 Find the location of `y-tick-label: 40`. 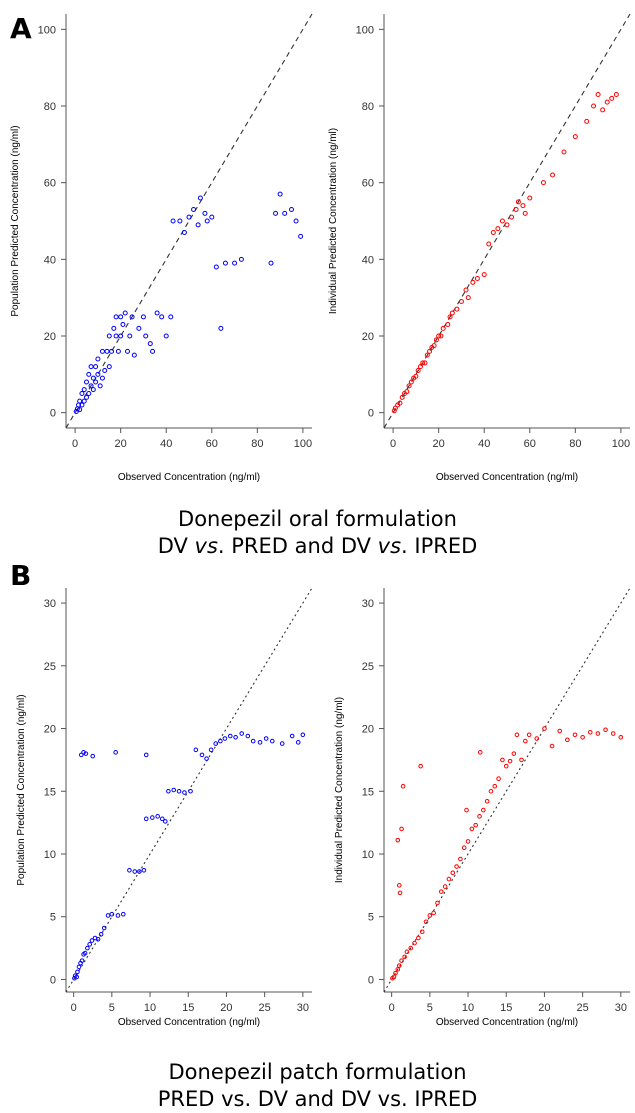

y-tick-label: 40 is located at coordinates (368, 260).